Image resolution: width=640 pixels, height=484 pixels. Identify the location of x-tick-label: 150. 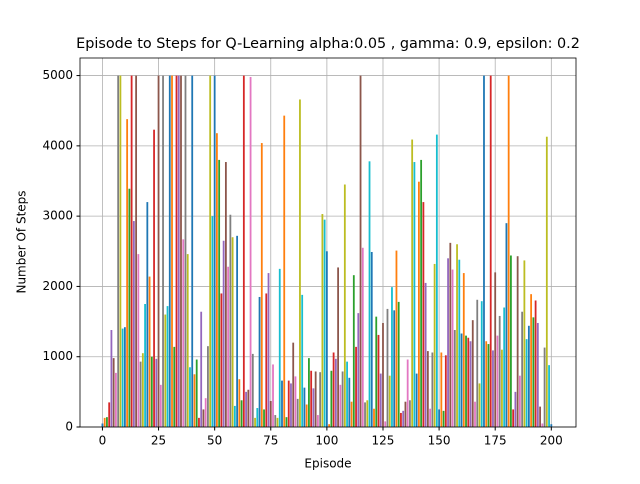
(439, 441).